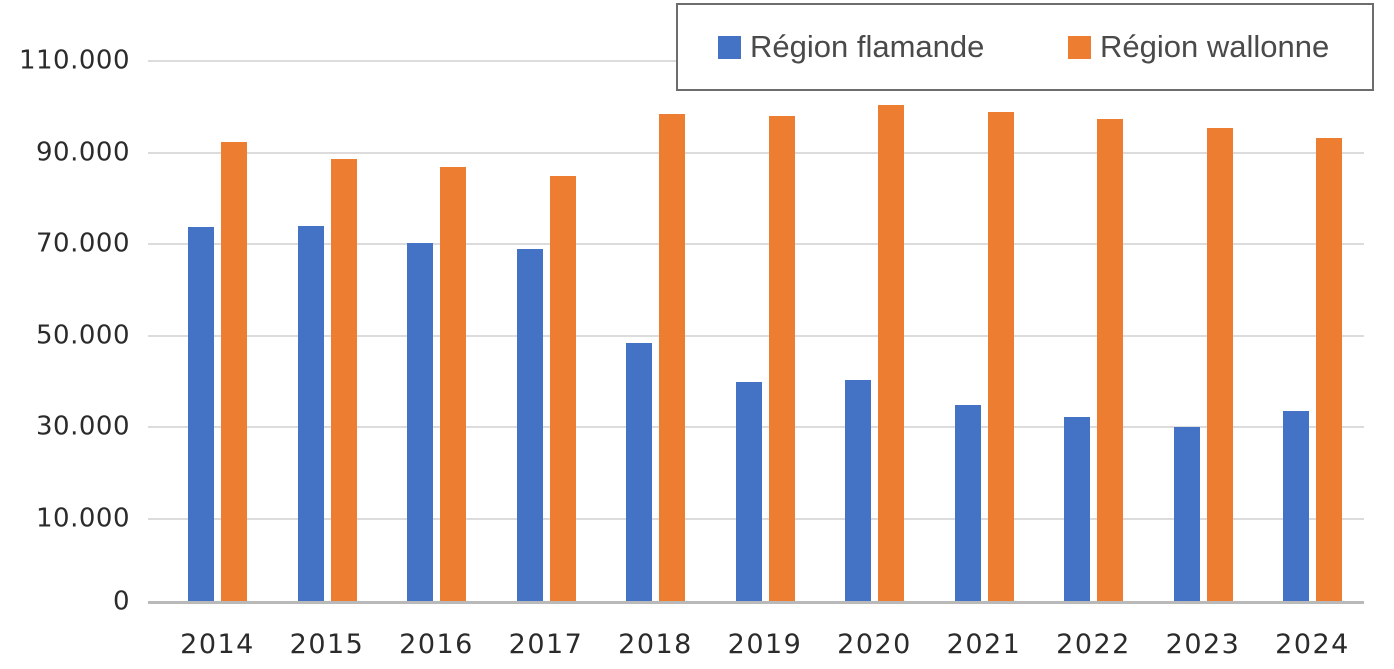  What do you see at coordinates (453, 384) in the screenshot?
I see `bar-2016-region-wallonne` at bounding box center [453, 384].